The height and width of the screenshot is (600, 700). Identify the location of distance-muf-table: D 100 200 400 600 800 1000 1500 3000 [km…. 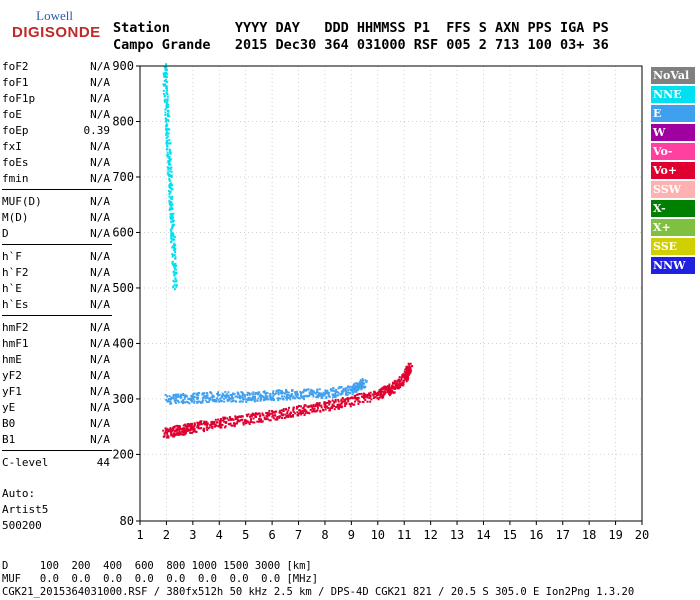
(160, 572).